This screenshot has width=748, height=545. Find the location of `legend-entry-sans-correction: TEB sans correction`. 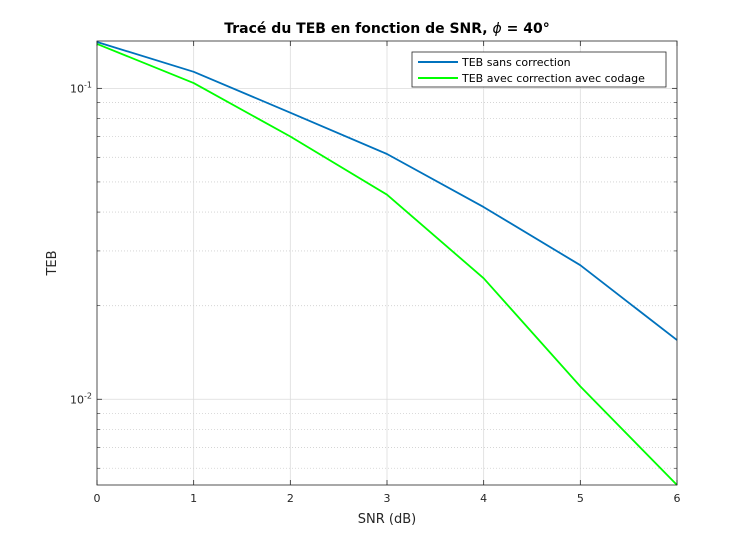

legend-entry-sans-correction: TEB sans correction is located at coordinates (516, 62).